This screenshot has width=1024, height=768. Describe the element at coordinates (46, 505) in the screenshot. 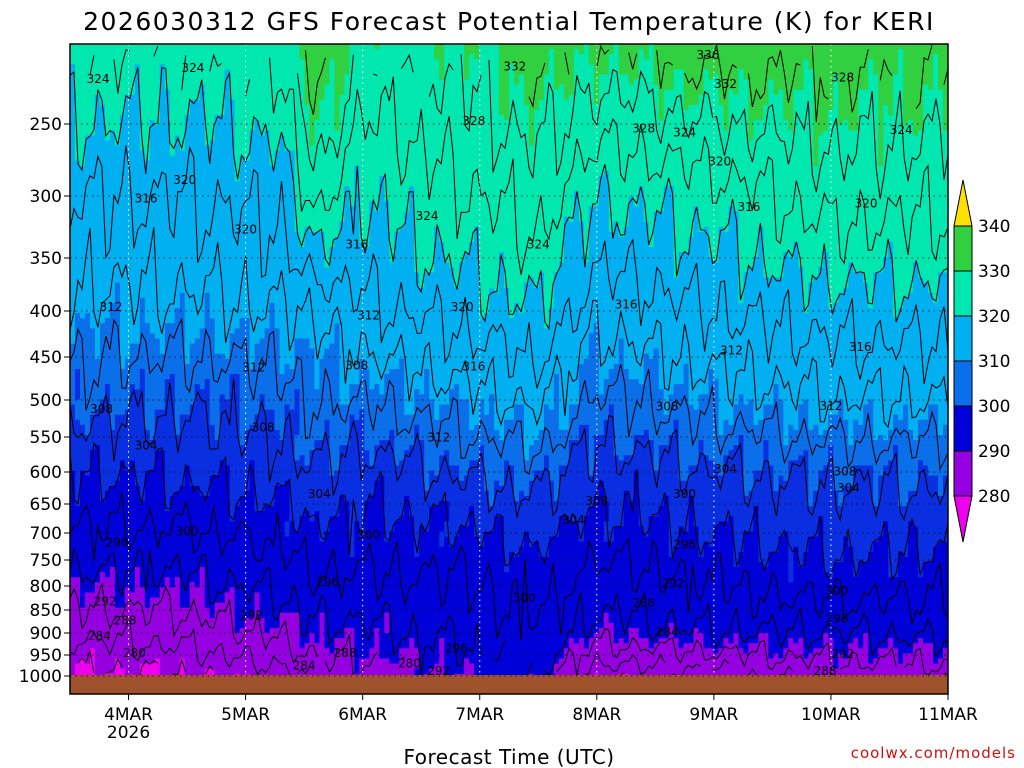

I see `y-tick-label: 650` at that location.